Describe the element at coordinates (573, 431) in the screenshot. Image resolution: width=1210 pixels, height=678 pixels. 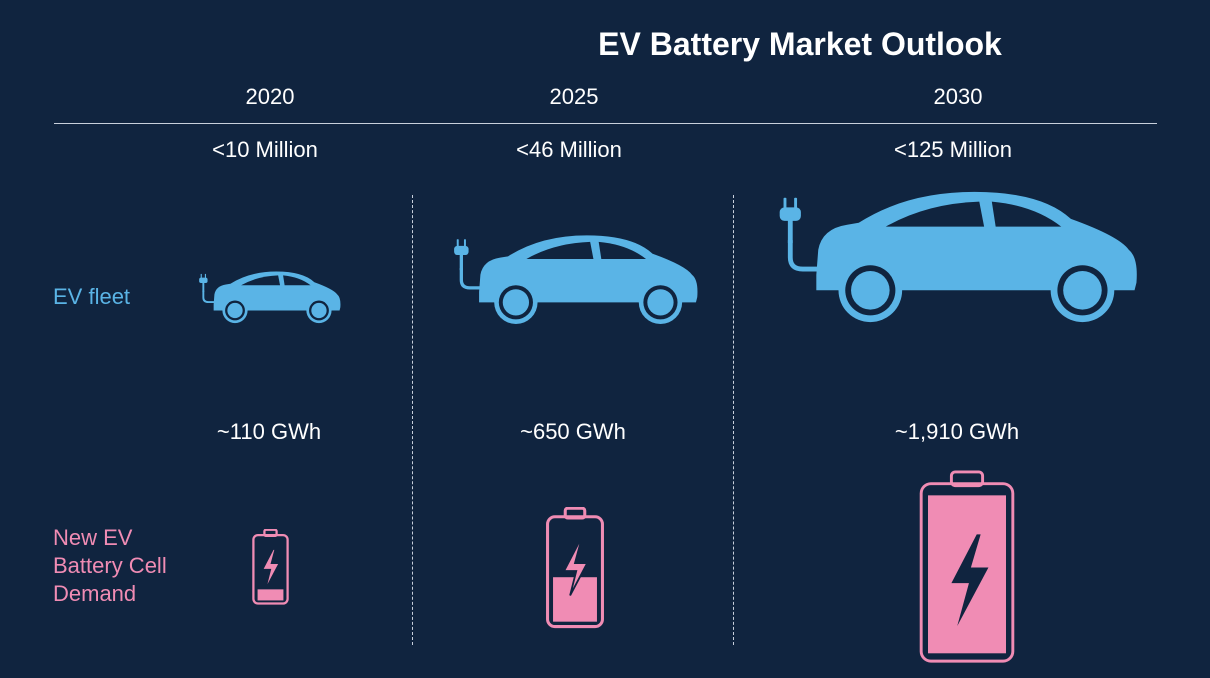
I see `gwh-value-2025: ~650 GWh` at that location.